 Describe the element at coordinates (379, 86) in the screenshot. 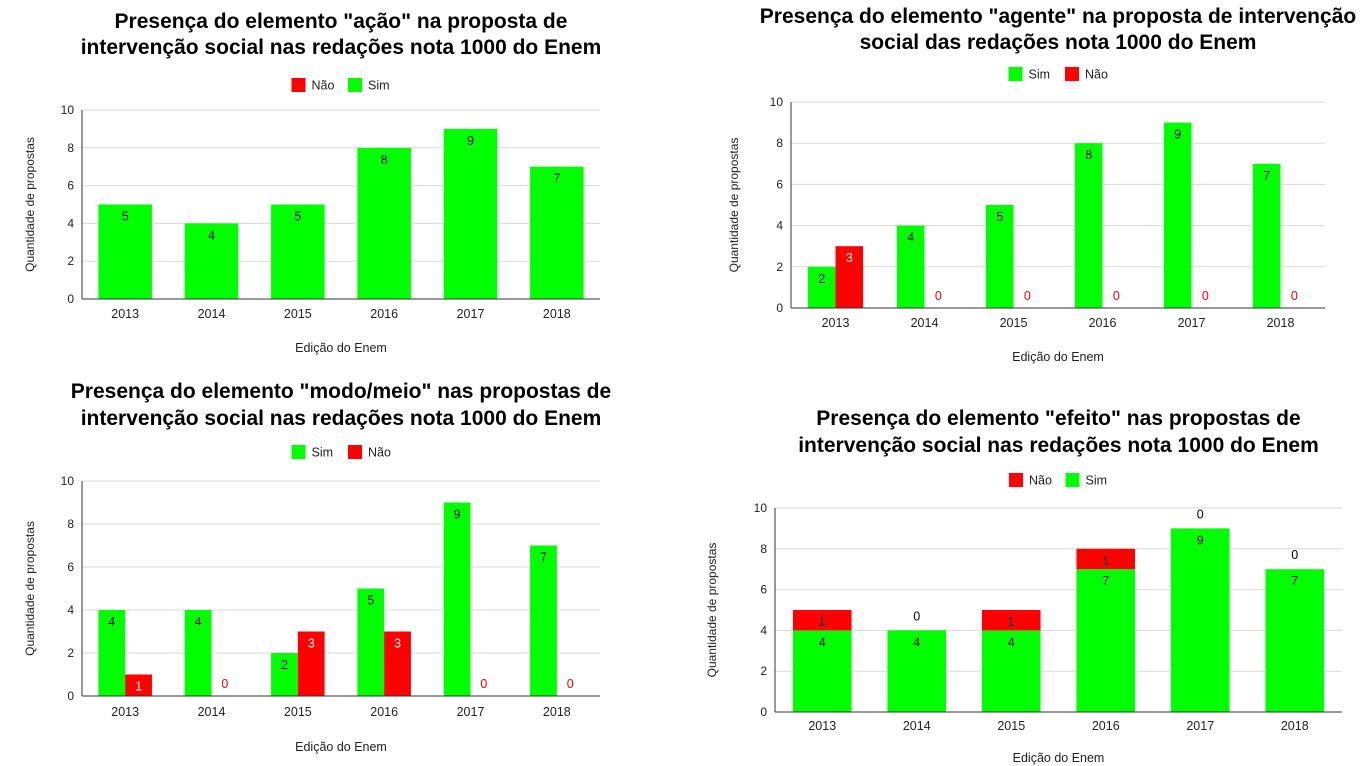

I see `legend-label-sim: Sim` at that location.